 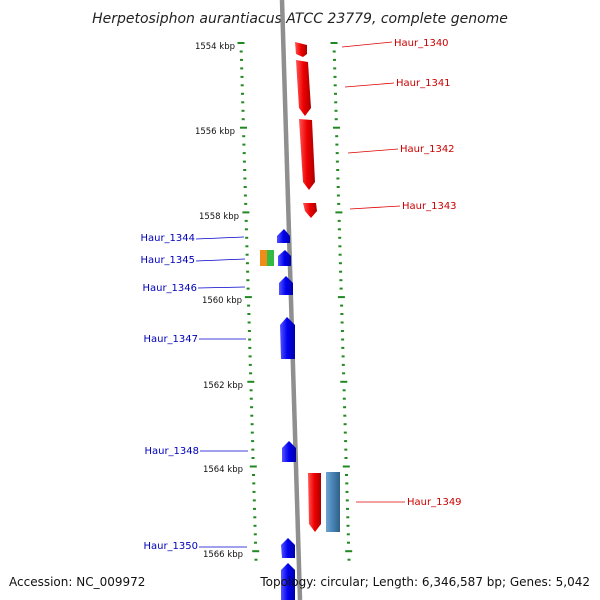 What do you see at coordinates (222, 301) in the screenshot?
I see `scale-label: 1560 kbp` at bounding box center [222, 301].